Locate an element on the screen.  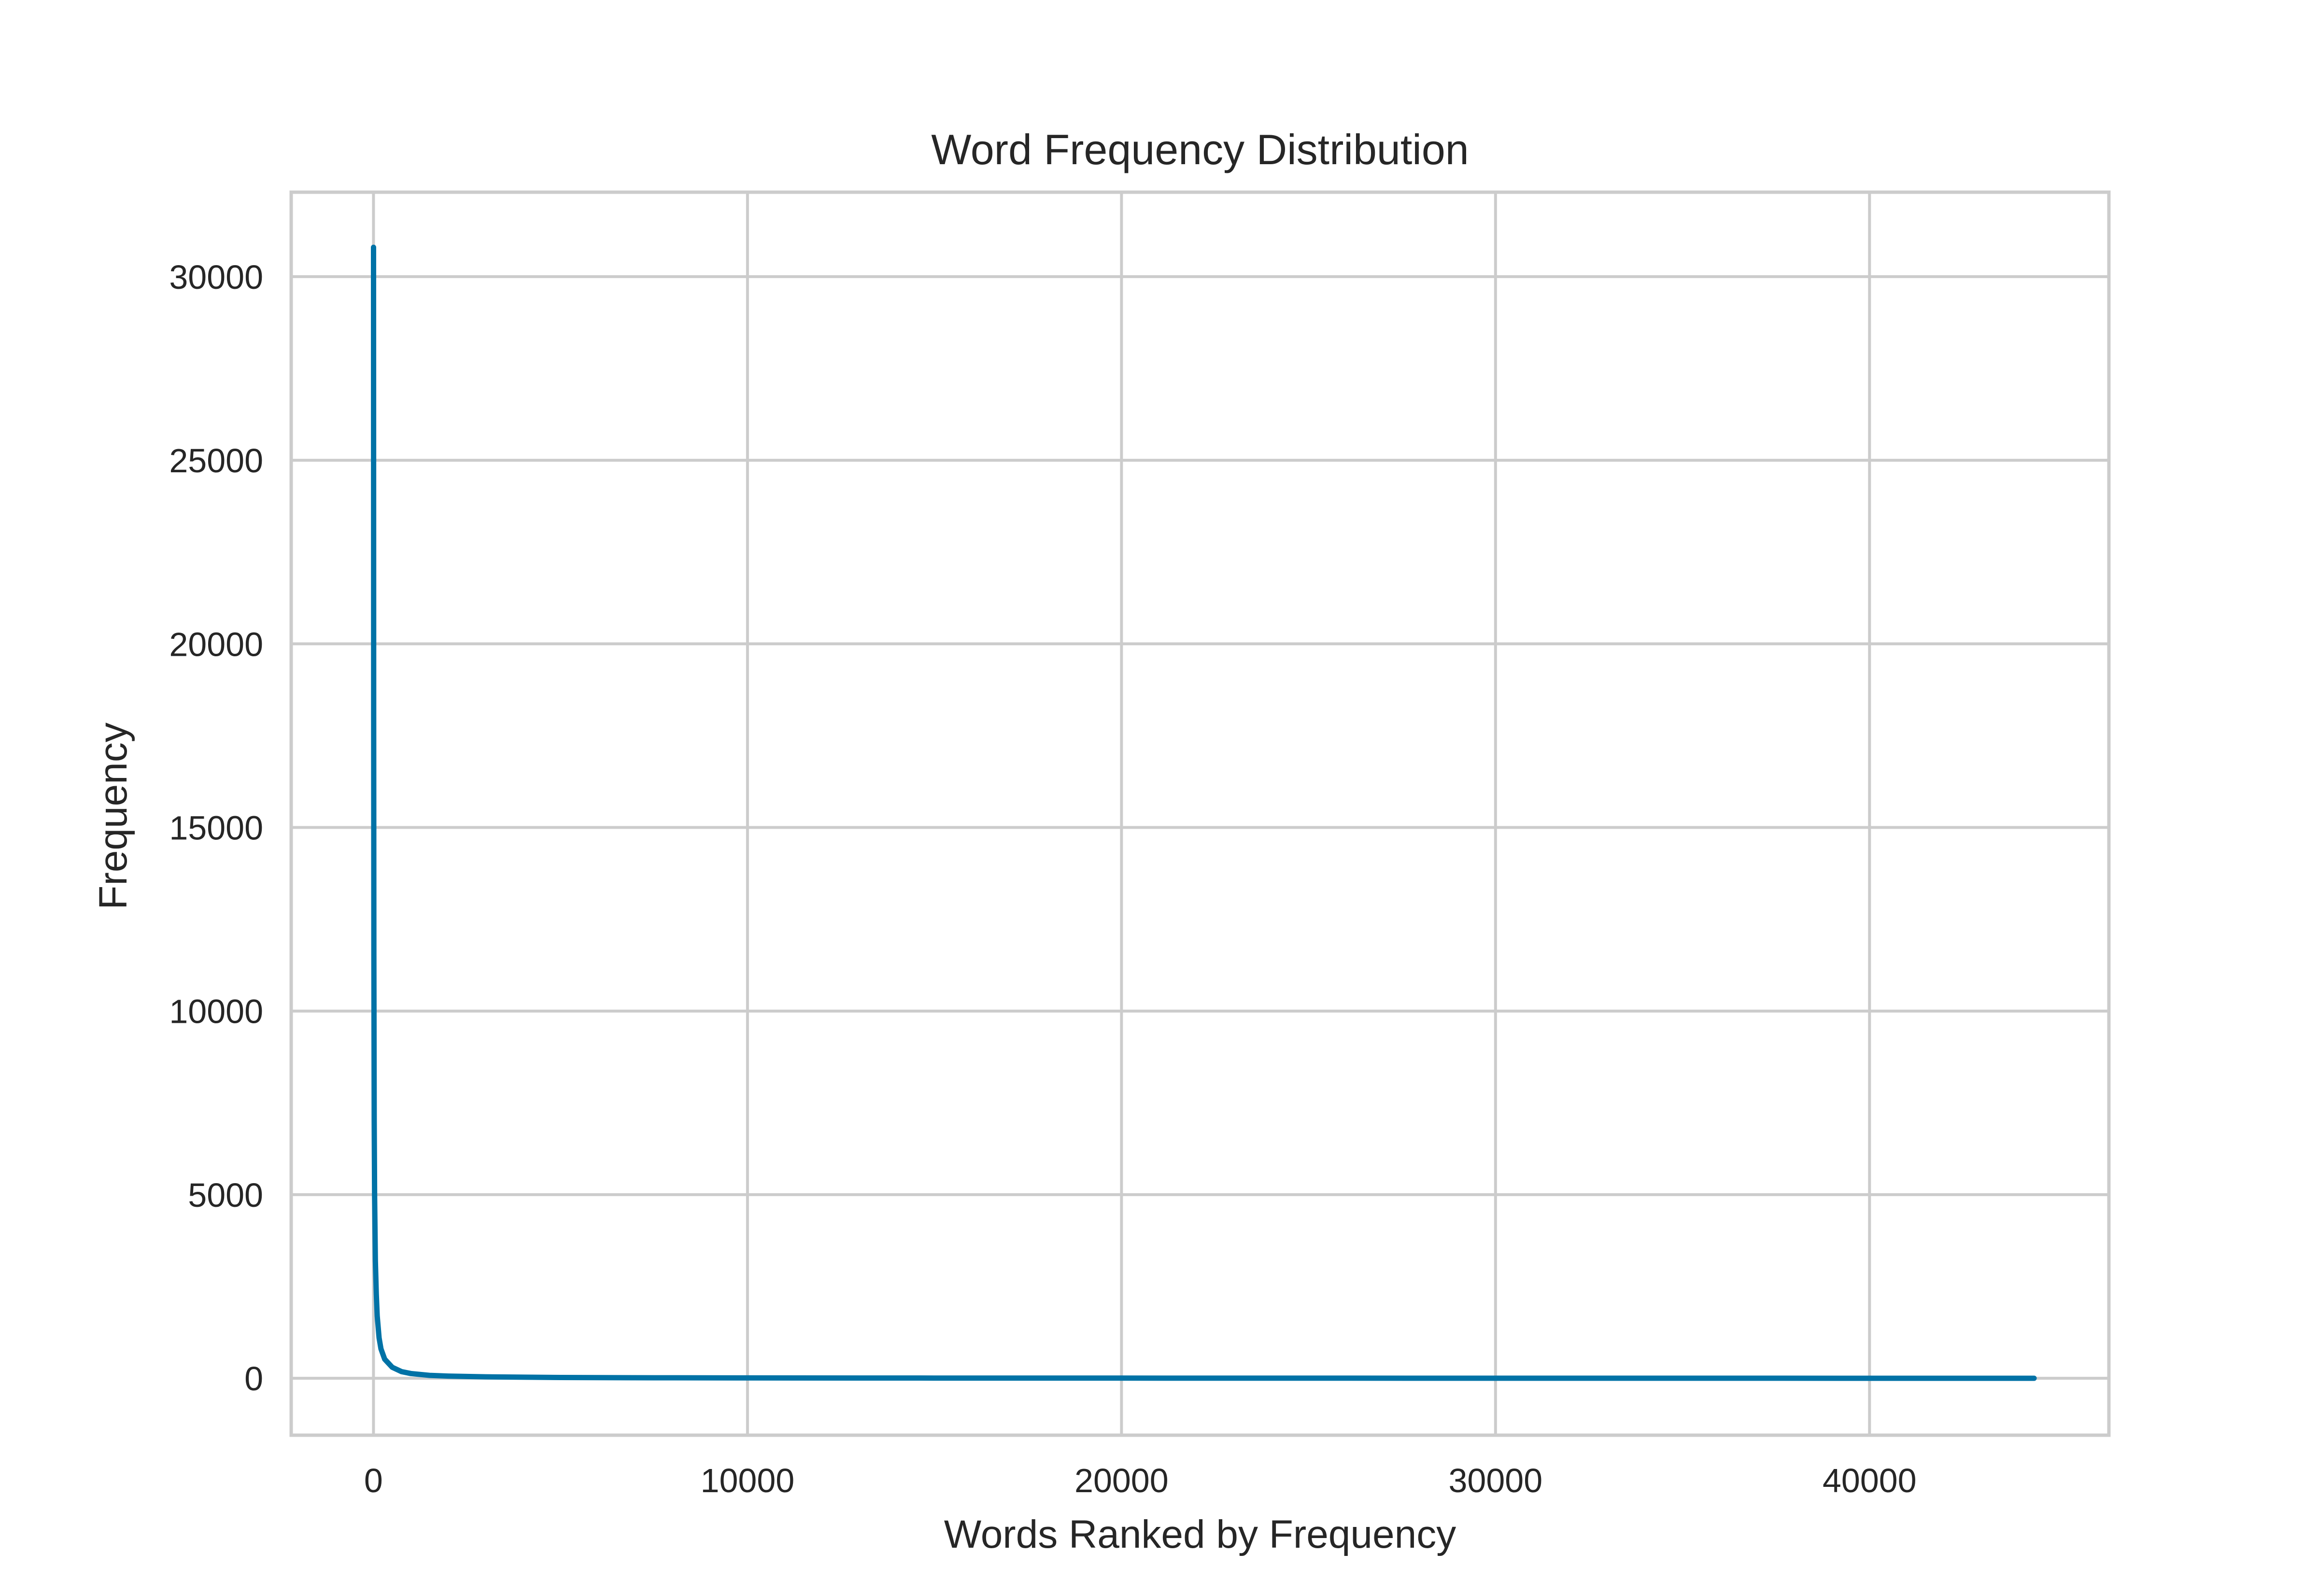
y-tick-label: 0 is located at coordinates (254, 1379).